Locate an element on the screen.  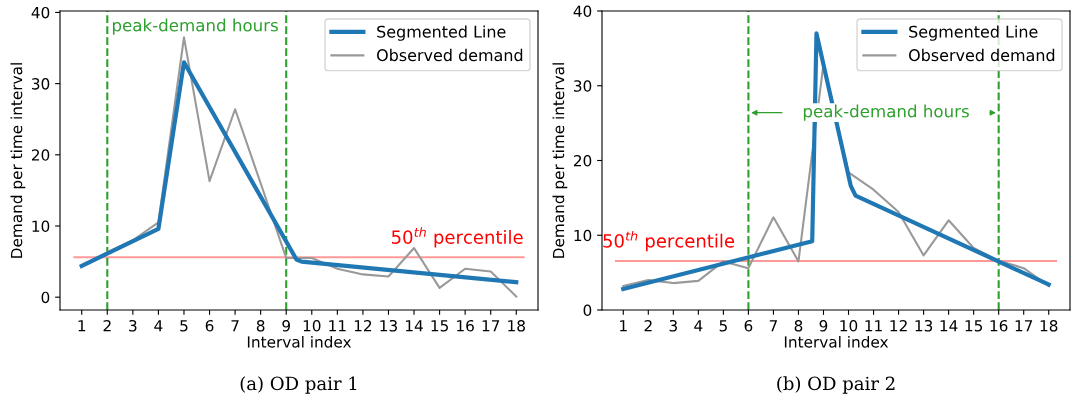
text: (a) OD pair 1 is located at coordinates (298, 385).